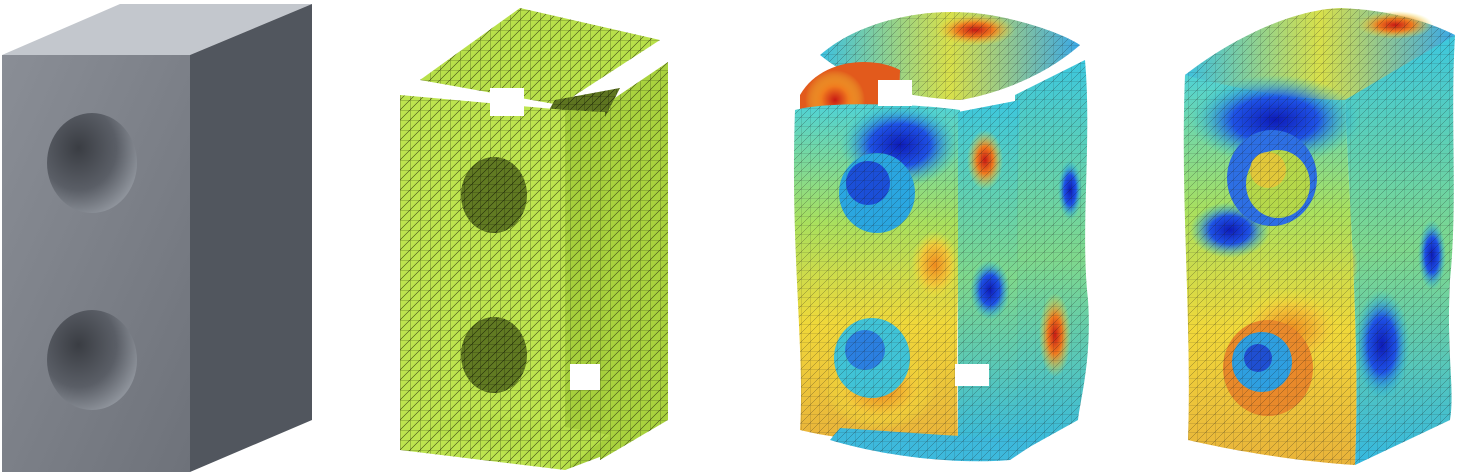 The width and height of the screenshot is (1472, 472). What do you see at coordinates (157, 29) in the screenshot?
I see `block-top-face` at bounding box center [157, 29].